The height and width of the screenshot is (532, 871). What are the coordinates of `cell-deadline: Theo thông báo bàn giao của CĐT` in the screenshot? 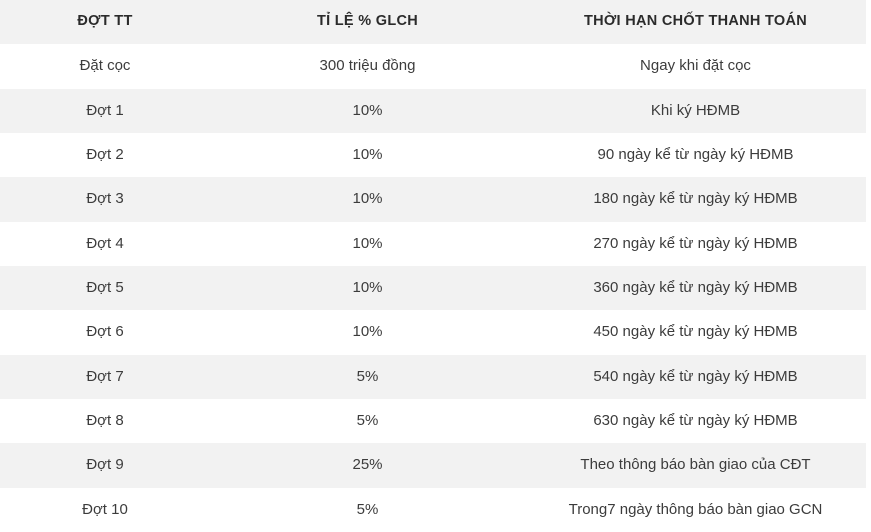 It's located at (695, 465).